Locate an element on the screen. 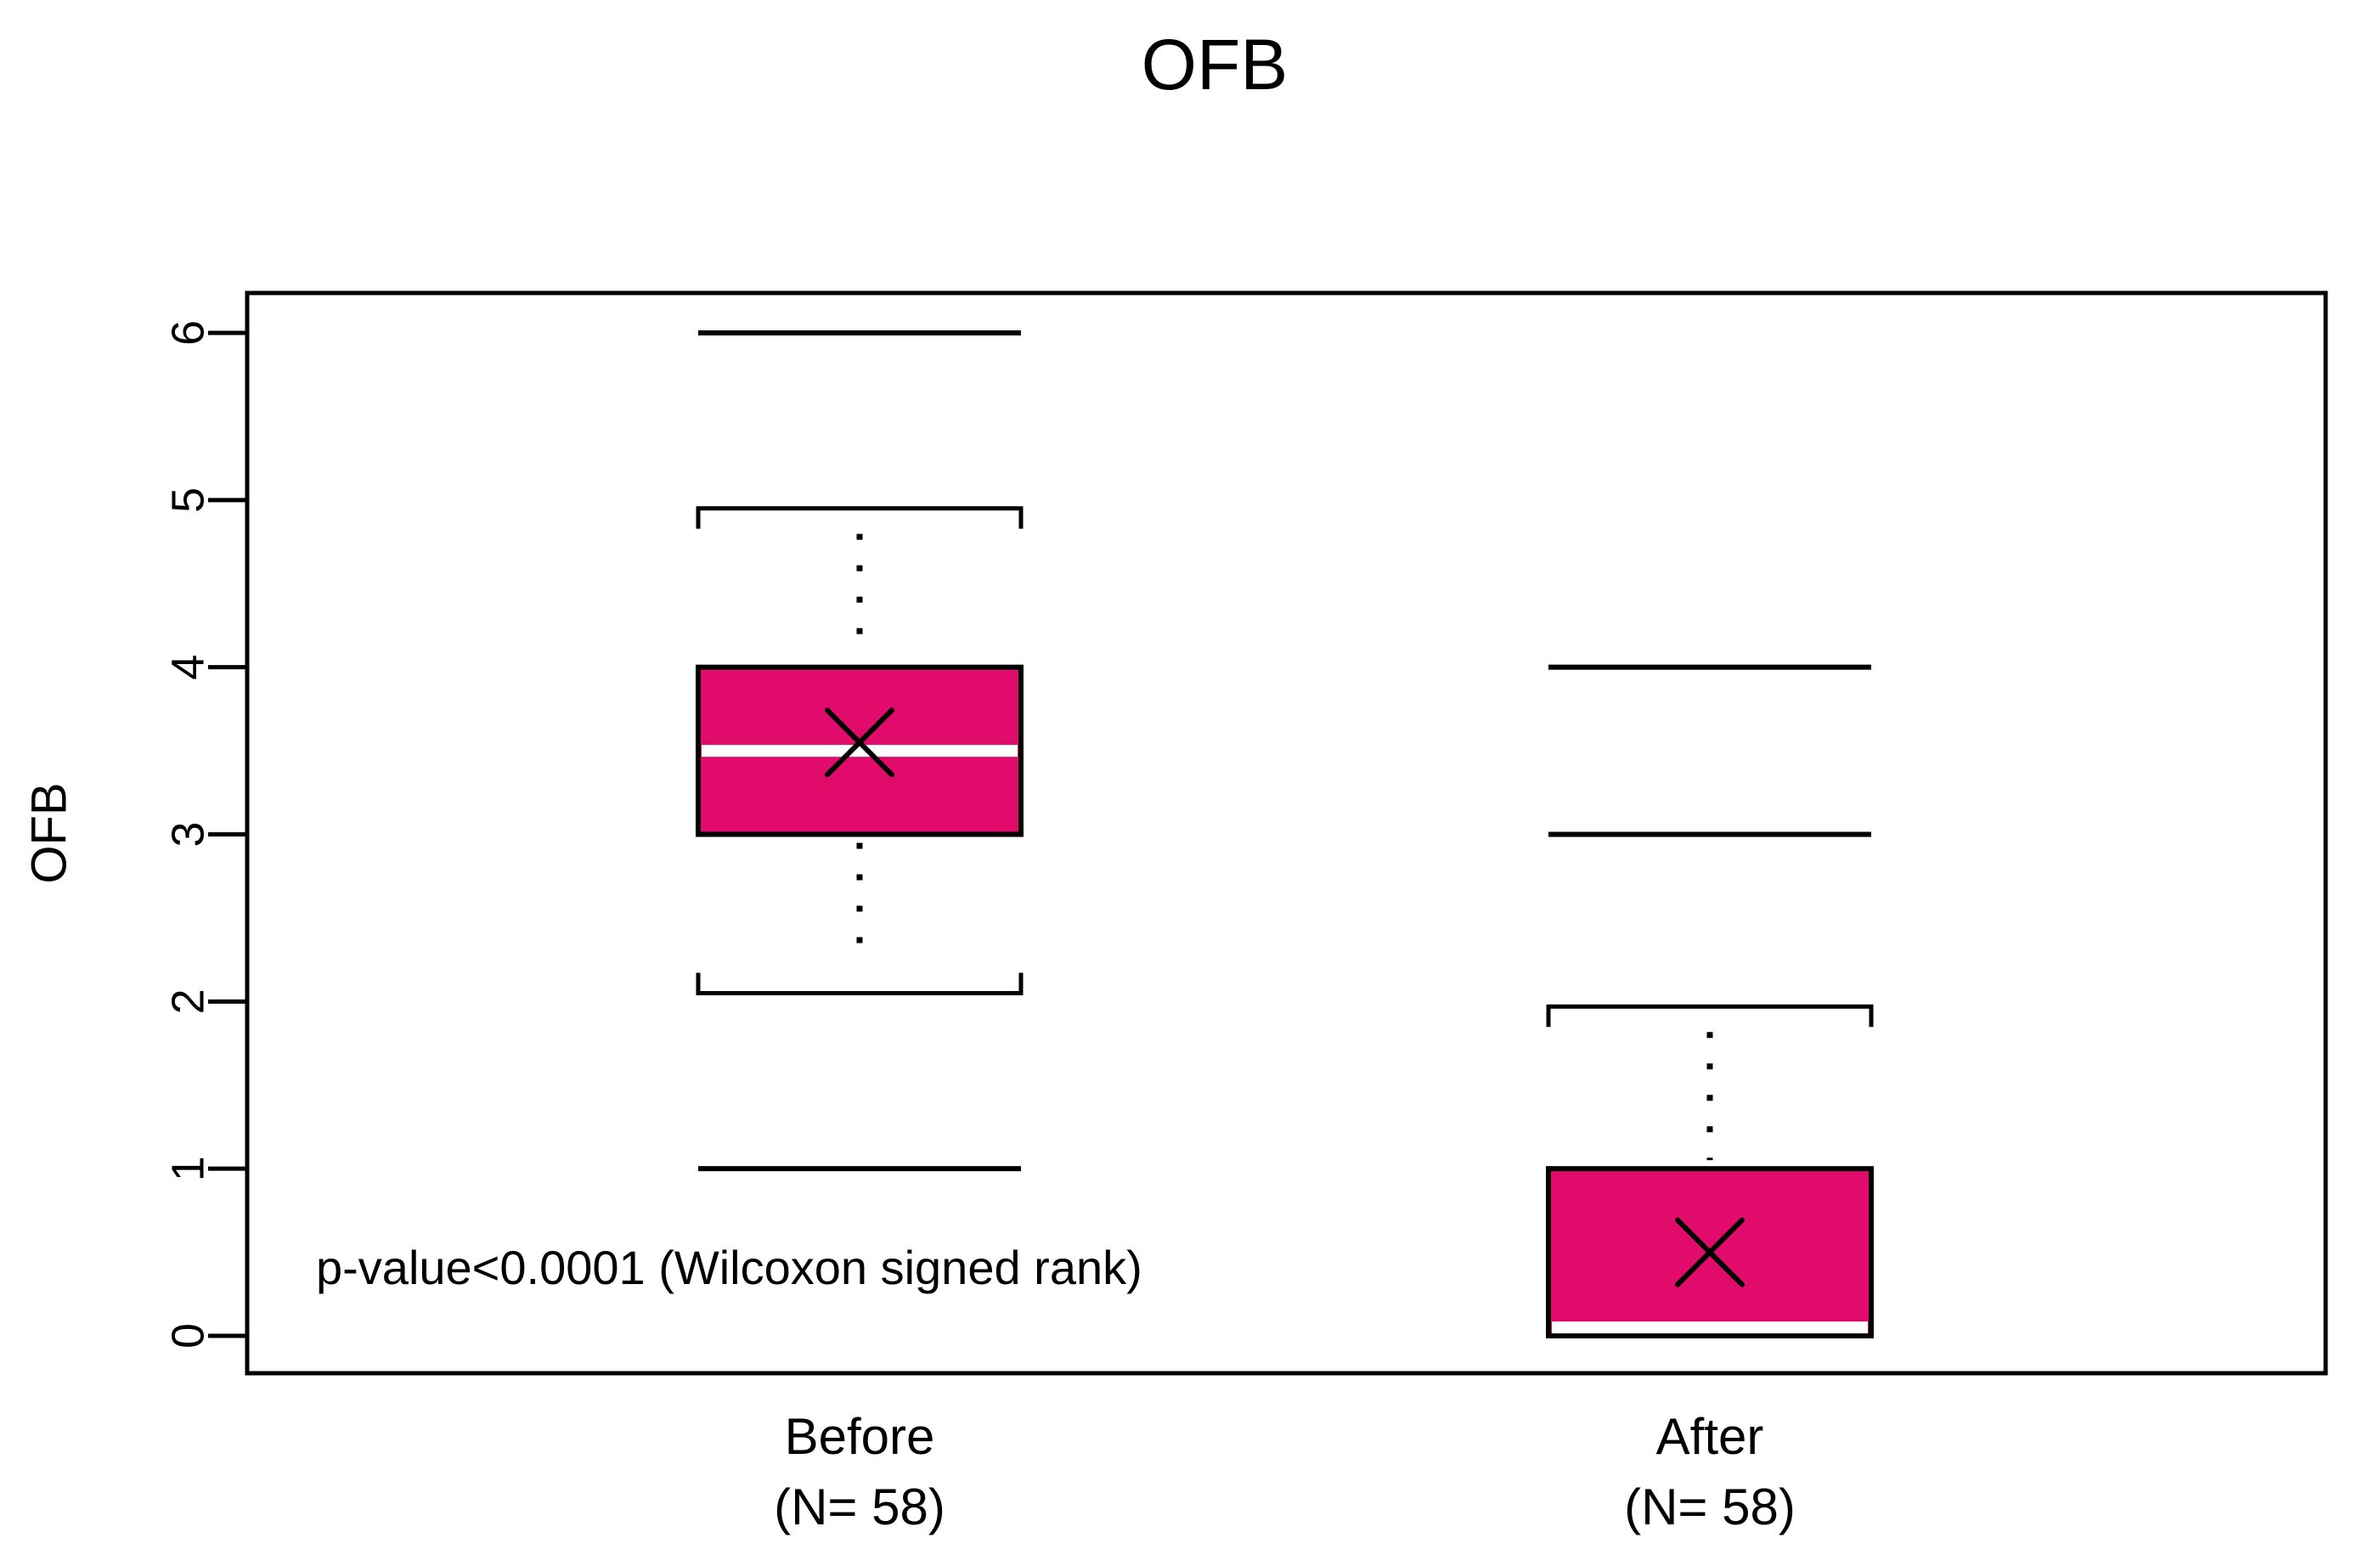 This screenshot has height=1549, width=2380. y-axis-tick-label: 3 is located at coordinates (188, 834).